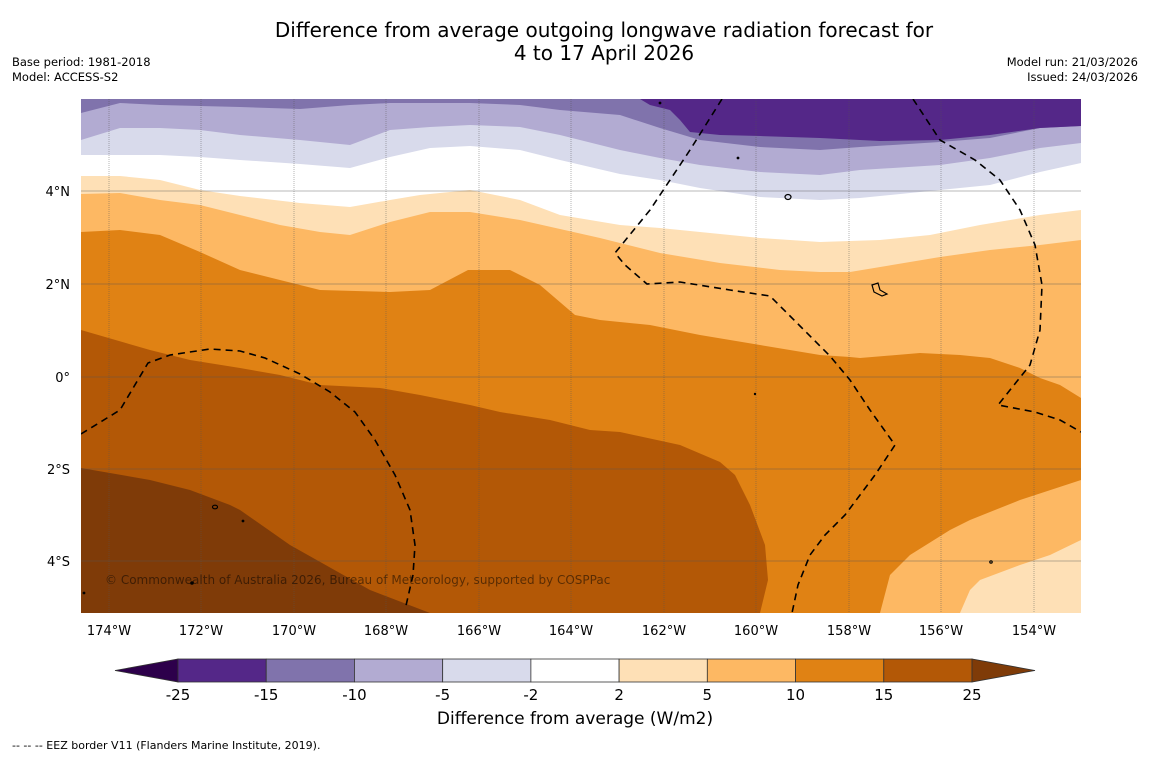  Describe the element at coordinates (604, 53) in the screenshot. I see `title-line-2: 4 to 17 April 2026` at that location.